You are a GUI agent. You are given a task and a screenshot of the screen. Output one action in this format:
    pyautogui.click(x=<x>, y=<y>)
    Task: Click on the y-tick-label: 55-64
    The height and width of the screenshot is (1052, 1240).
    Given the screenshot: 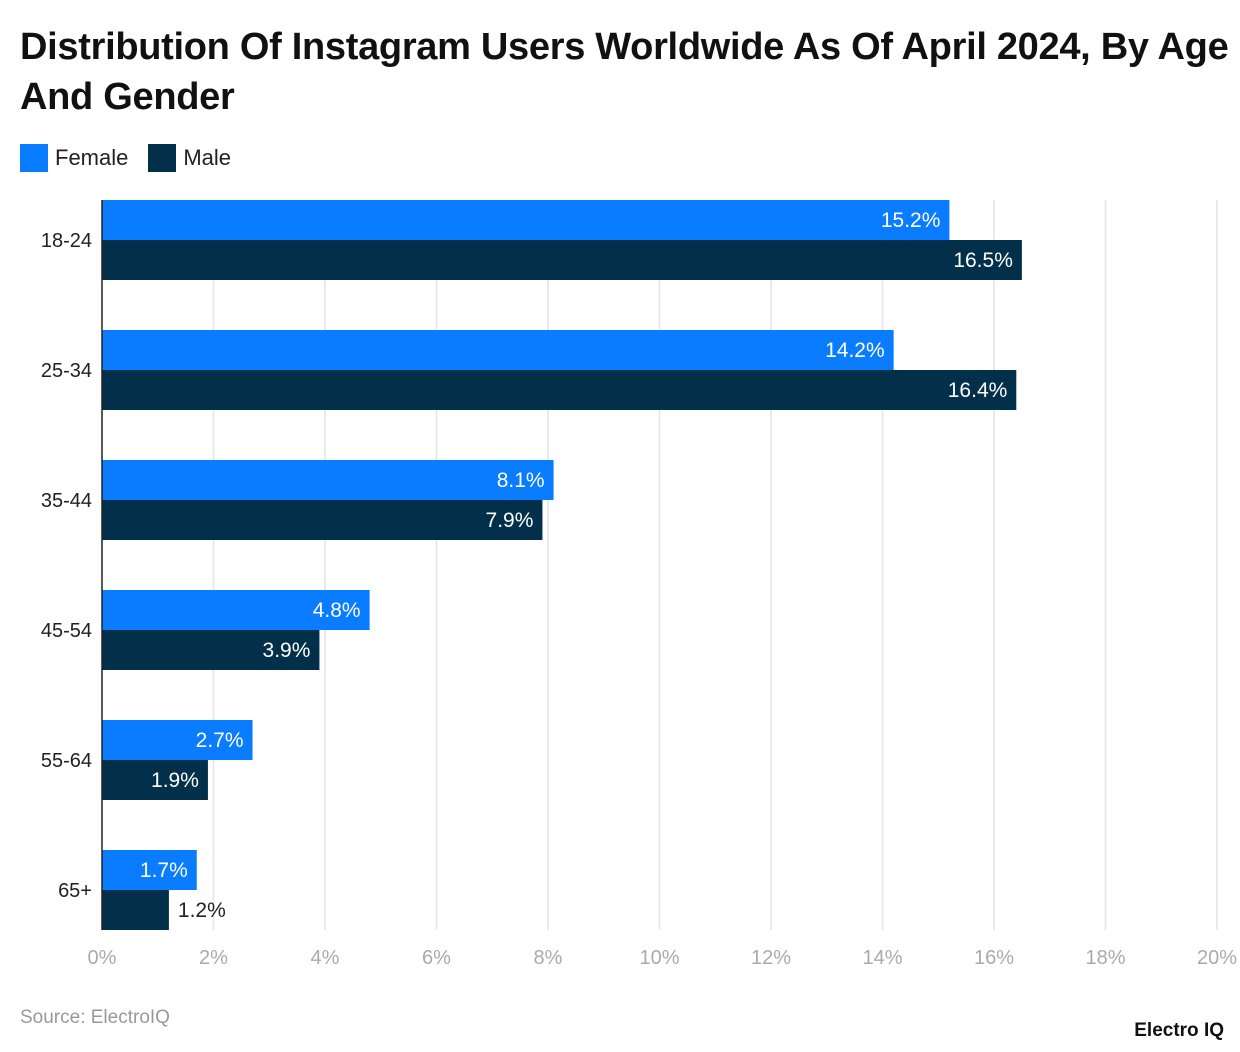 What is the action you would take?
    pyautogui.click(x=66, y=761)
    